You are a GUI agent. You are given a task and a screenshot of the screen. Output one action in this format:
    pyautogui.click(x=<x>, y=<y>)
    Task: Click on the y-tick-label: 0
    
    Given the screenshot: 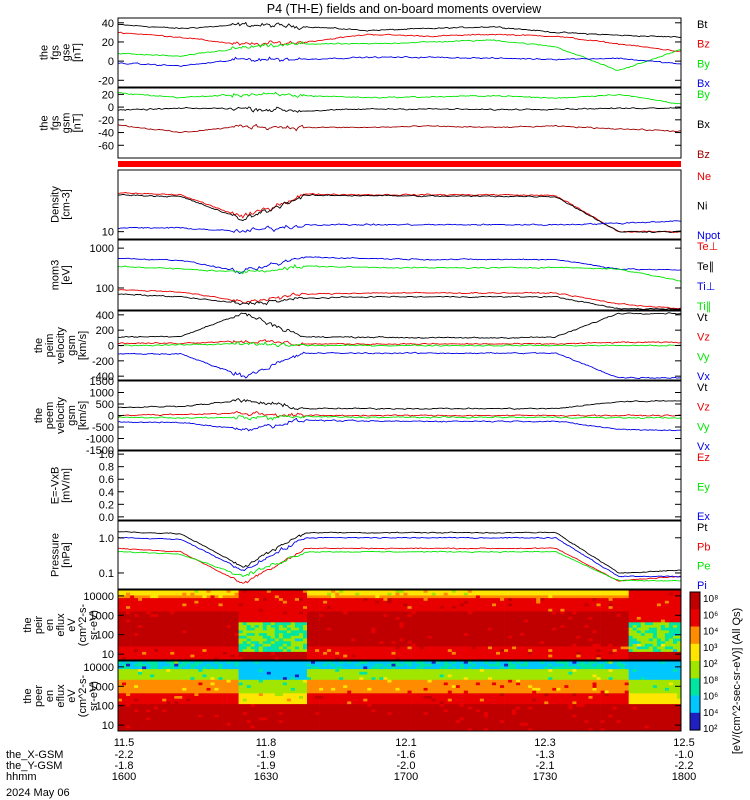 What is the action you would take?
    pyautogui.click(x=111, y=108)
    